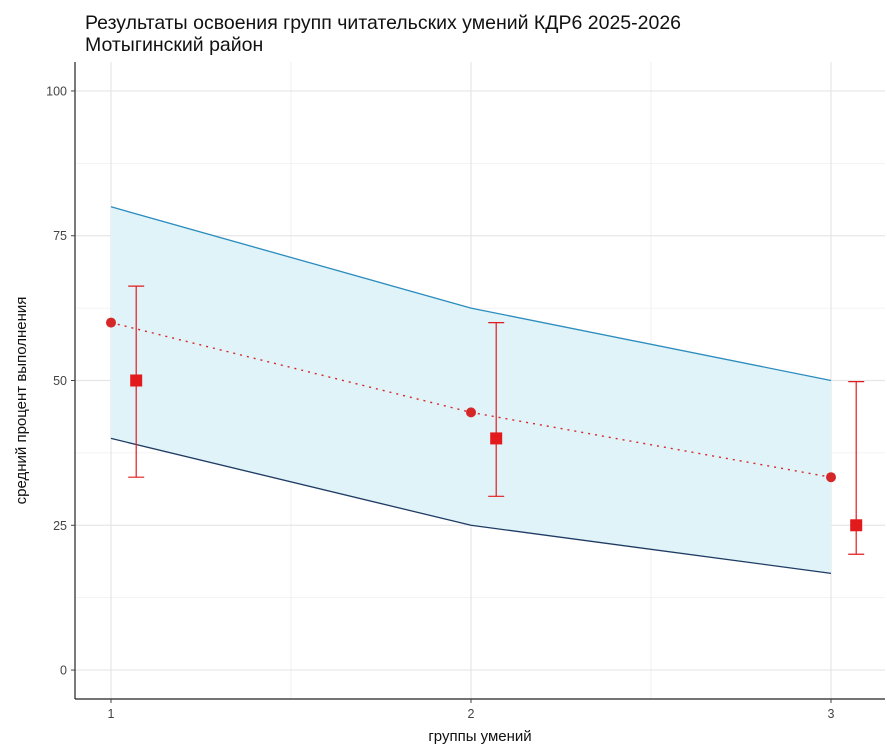 Image resolution: width=887 pixels, height=746 pixels. What do you see at coordinates (60, 236) in the screenshot?
I see `y-tick-label: 75` at bounding box center [60, 236].